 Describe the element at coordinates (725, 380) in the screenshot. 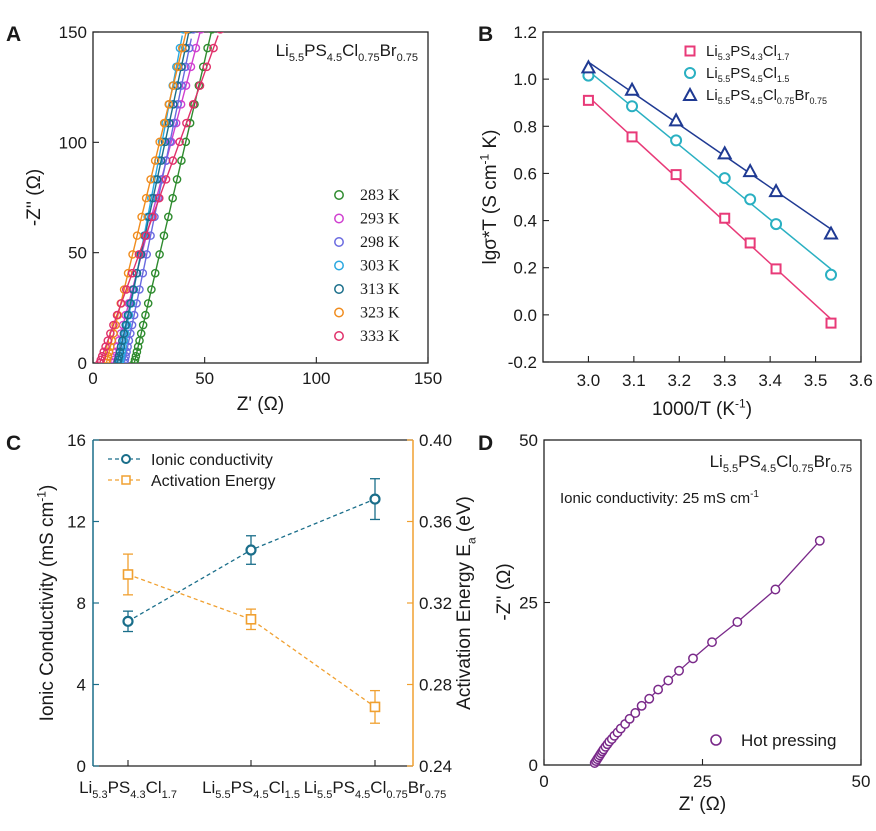

I see `x-tick-label: 3.3` at that location.